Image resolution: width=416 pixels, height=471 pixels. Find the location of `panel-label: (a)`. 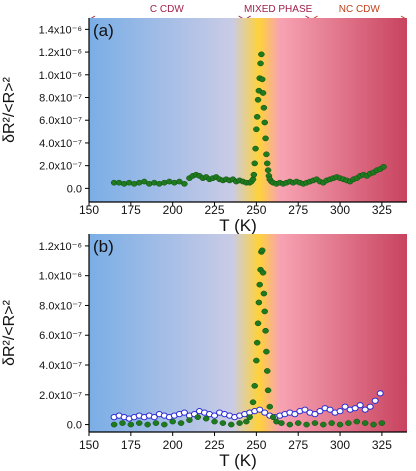

panel-label: (a) is located at coordinates (103, 30).